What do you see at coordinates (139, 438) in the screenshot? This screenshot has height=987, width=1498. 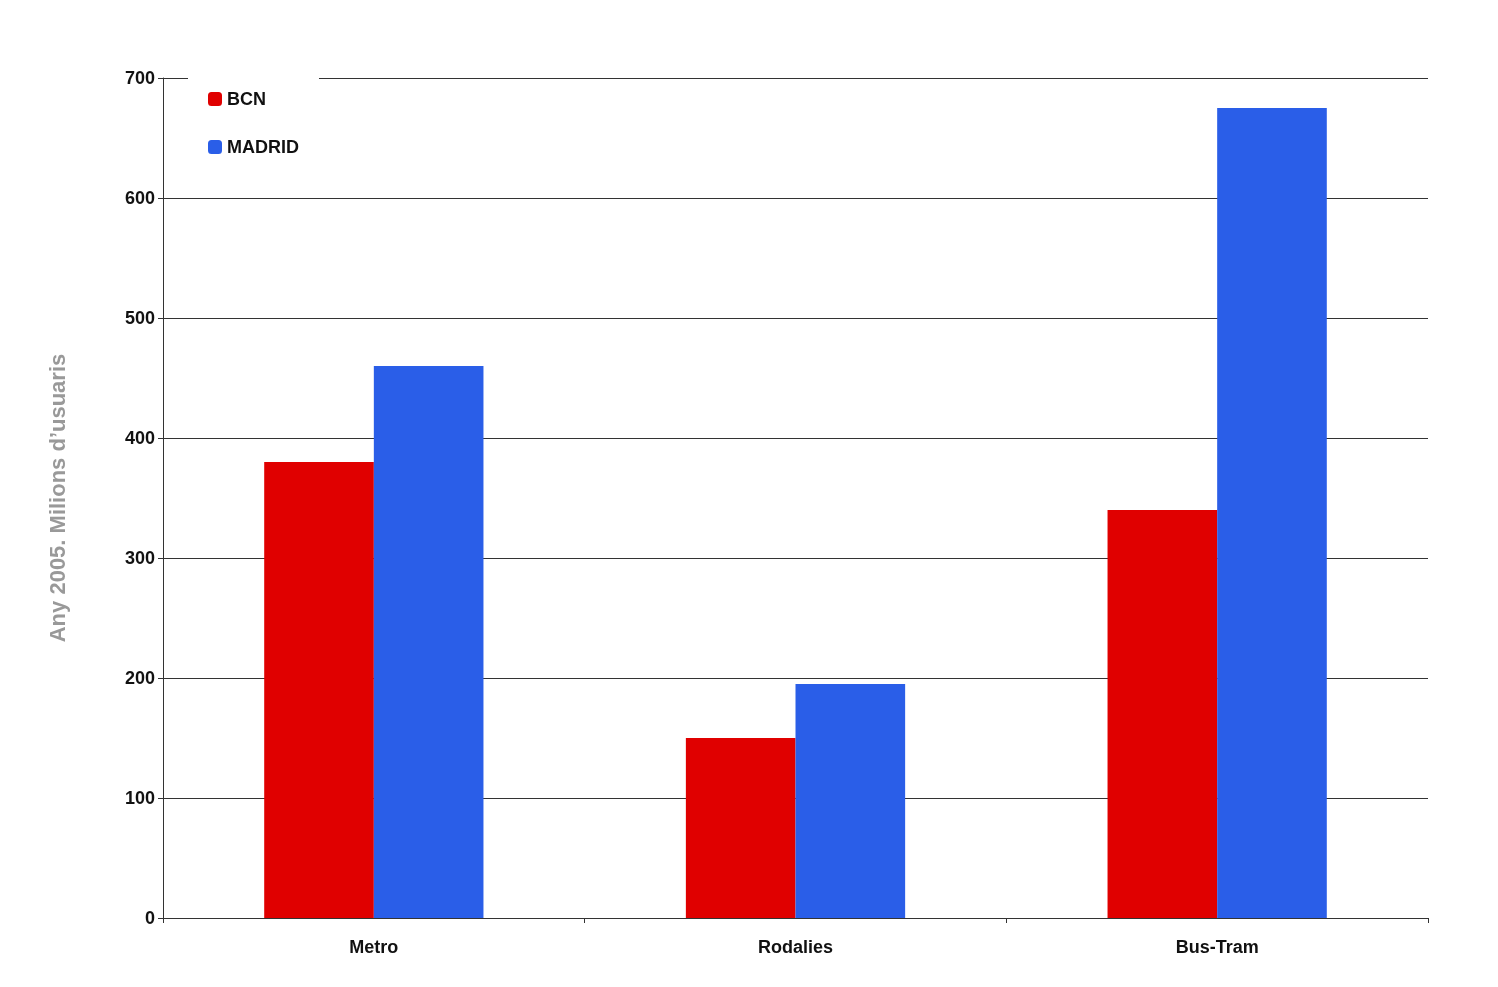 I see `y-tick-label: 400` at bounding box center [139, 438].